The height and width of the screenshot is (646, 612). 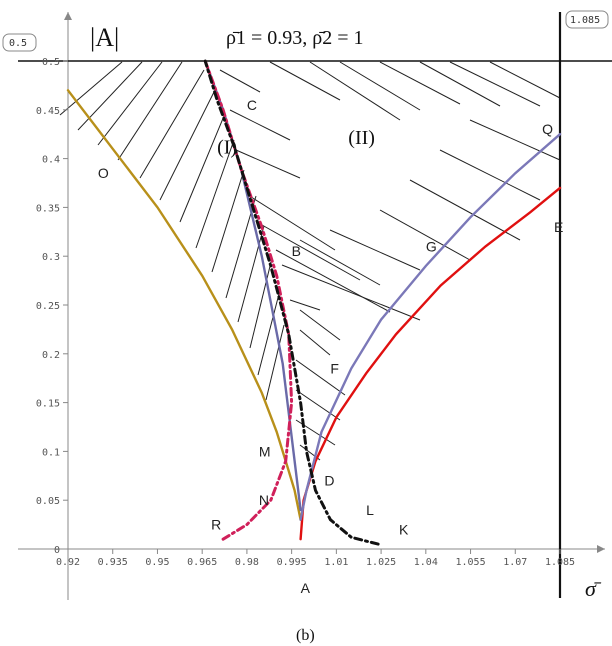 What do you see at coordinates (547, 129) in the screenshot?
I see `point-label-q: Q` at bounding box center [547, 129].